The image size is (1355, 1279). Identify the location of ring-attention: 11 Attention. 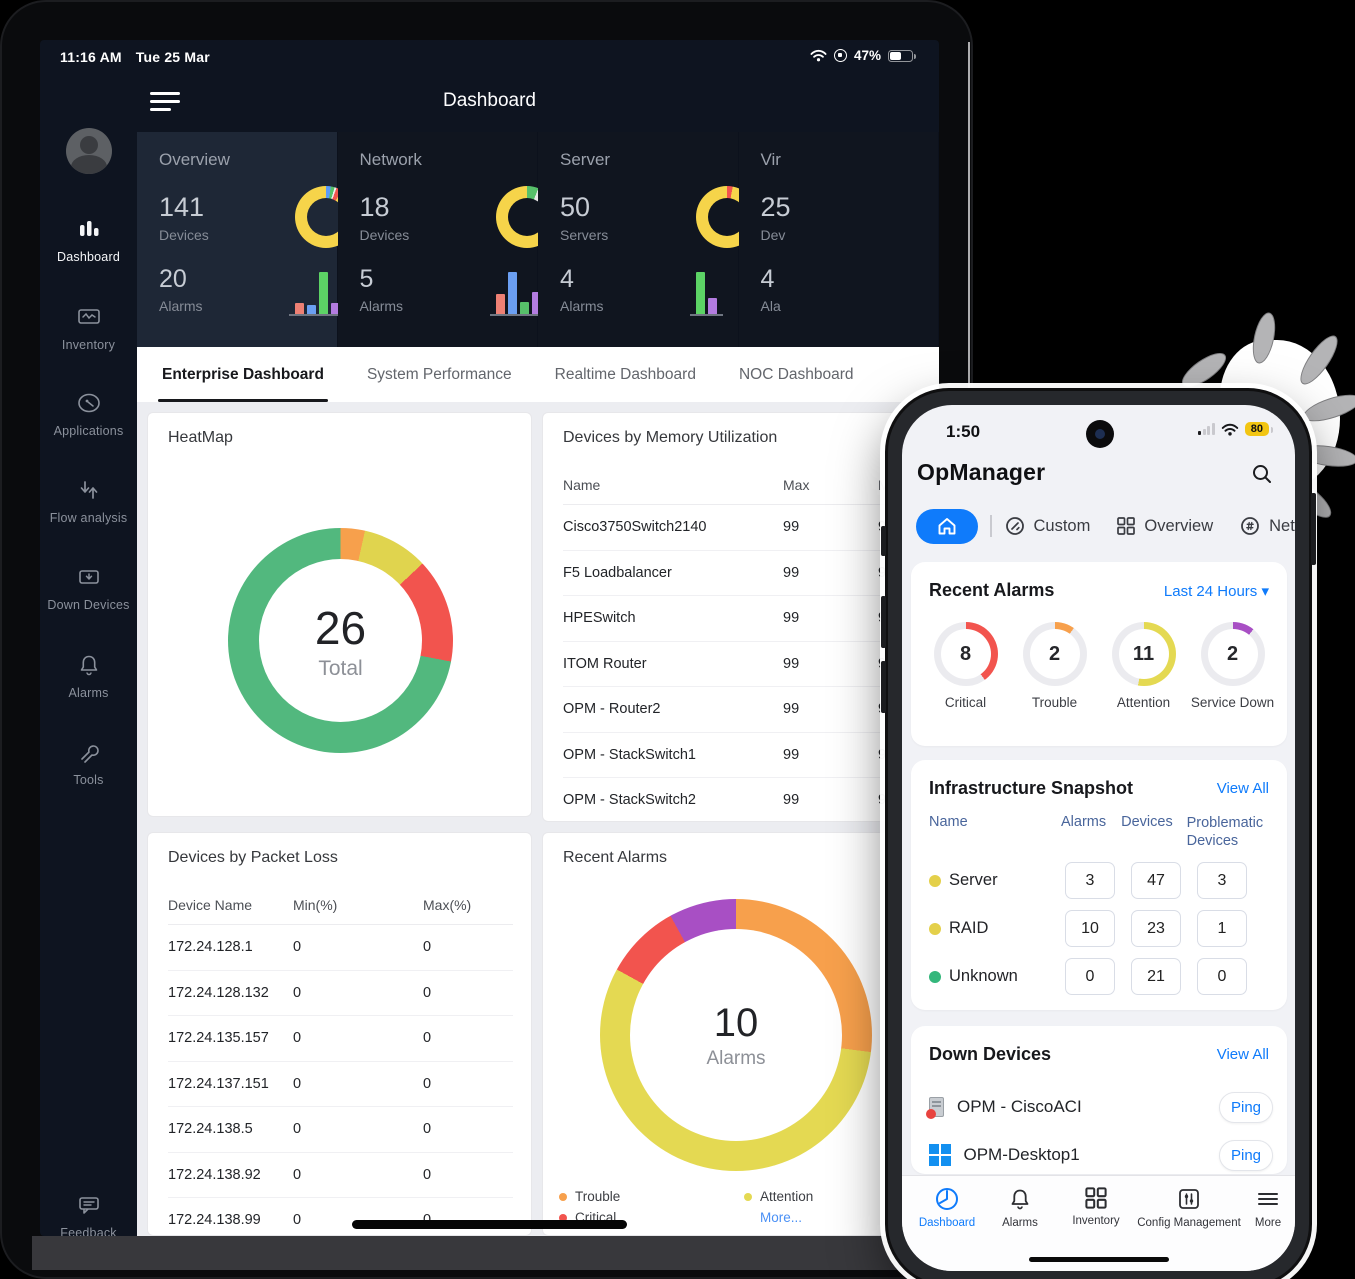
(1143, 666).